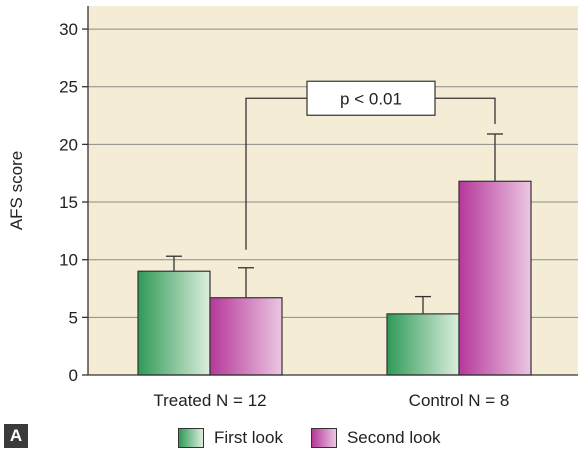 The height and width of the screenshot is (459, 580). Describe the element at coordinates (16, 190) in the screenshot. I see `y-axis-label: AFS score` at that location.